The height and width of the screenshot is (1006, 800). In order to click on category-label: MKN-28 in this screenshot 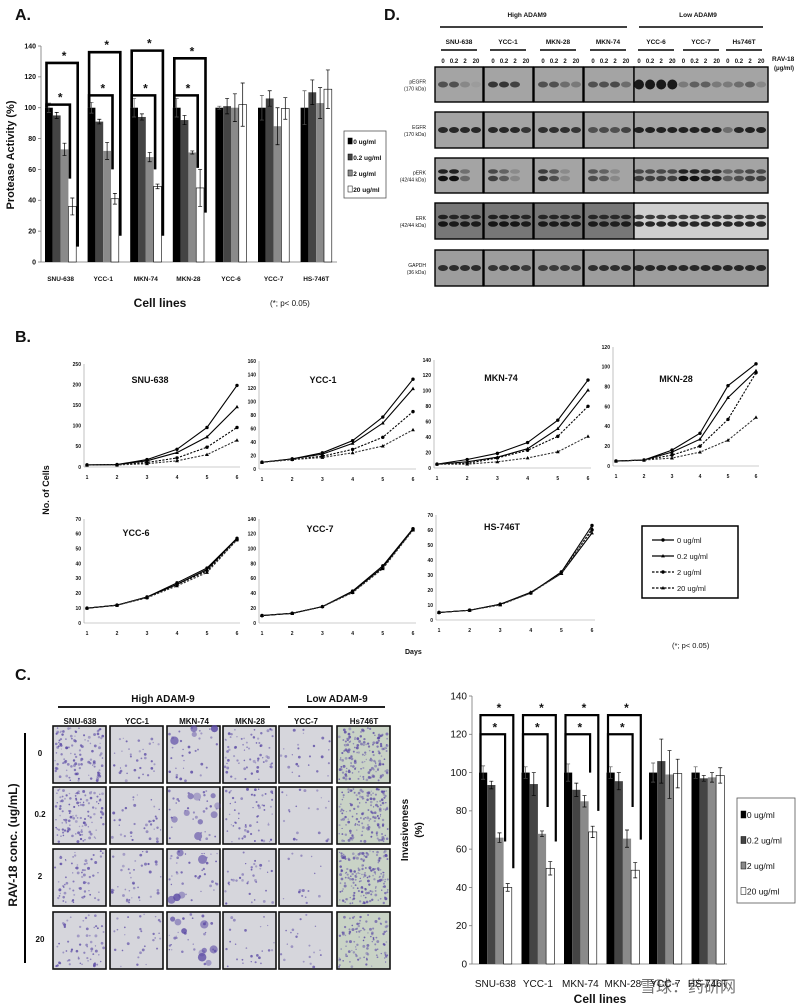, I will do `click(188, 279)`.